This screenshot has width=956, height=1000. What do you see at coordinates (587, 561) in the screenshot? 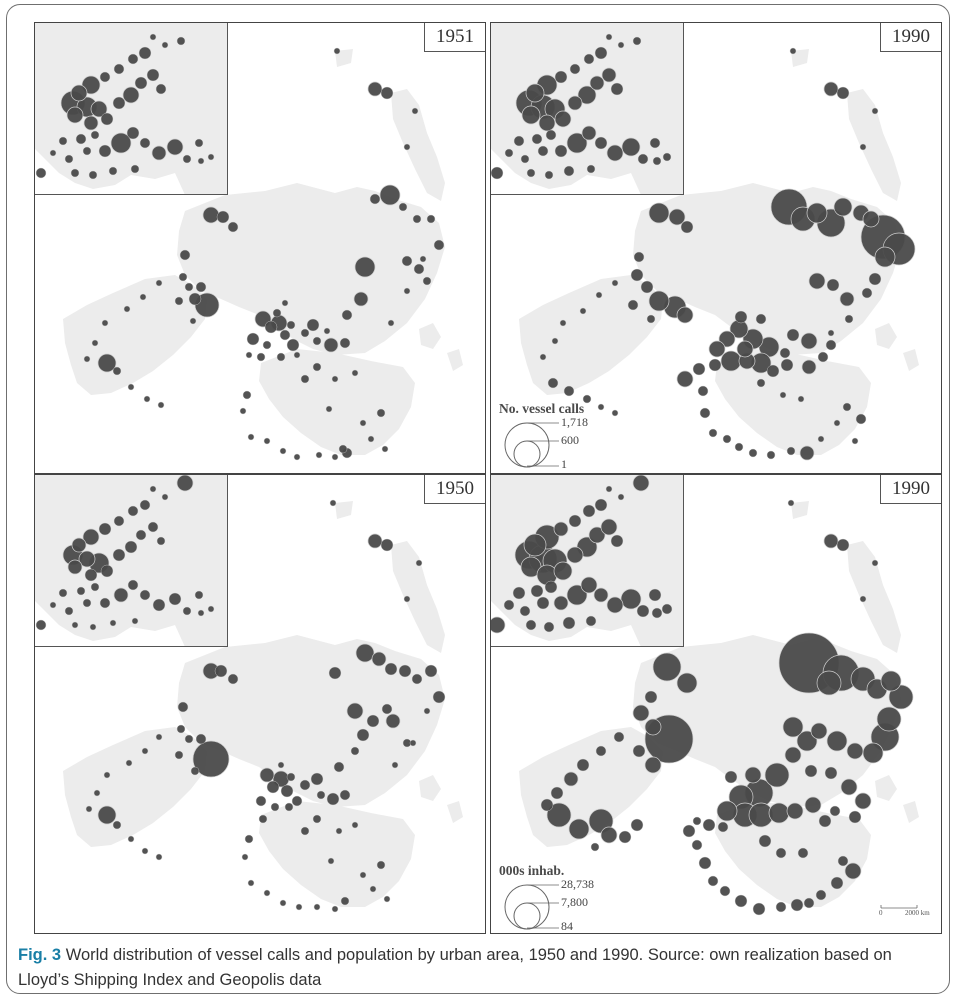
I see `europe-inset` at bounding box center [587, 561].